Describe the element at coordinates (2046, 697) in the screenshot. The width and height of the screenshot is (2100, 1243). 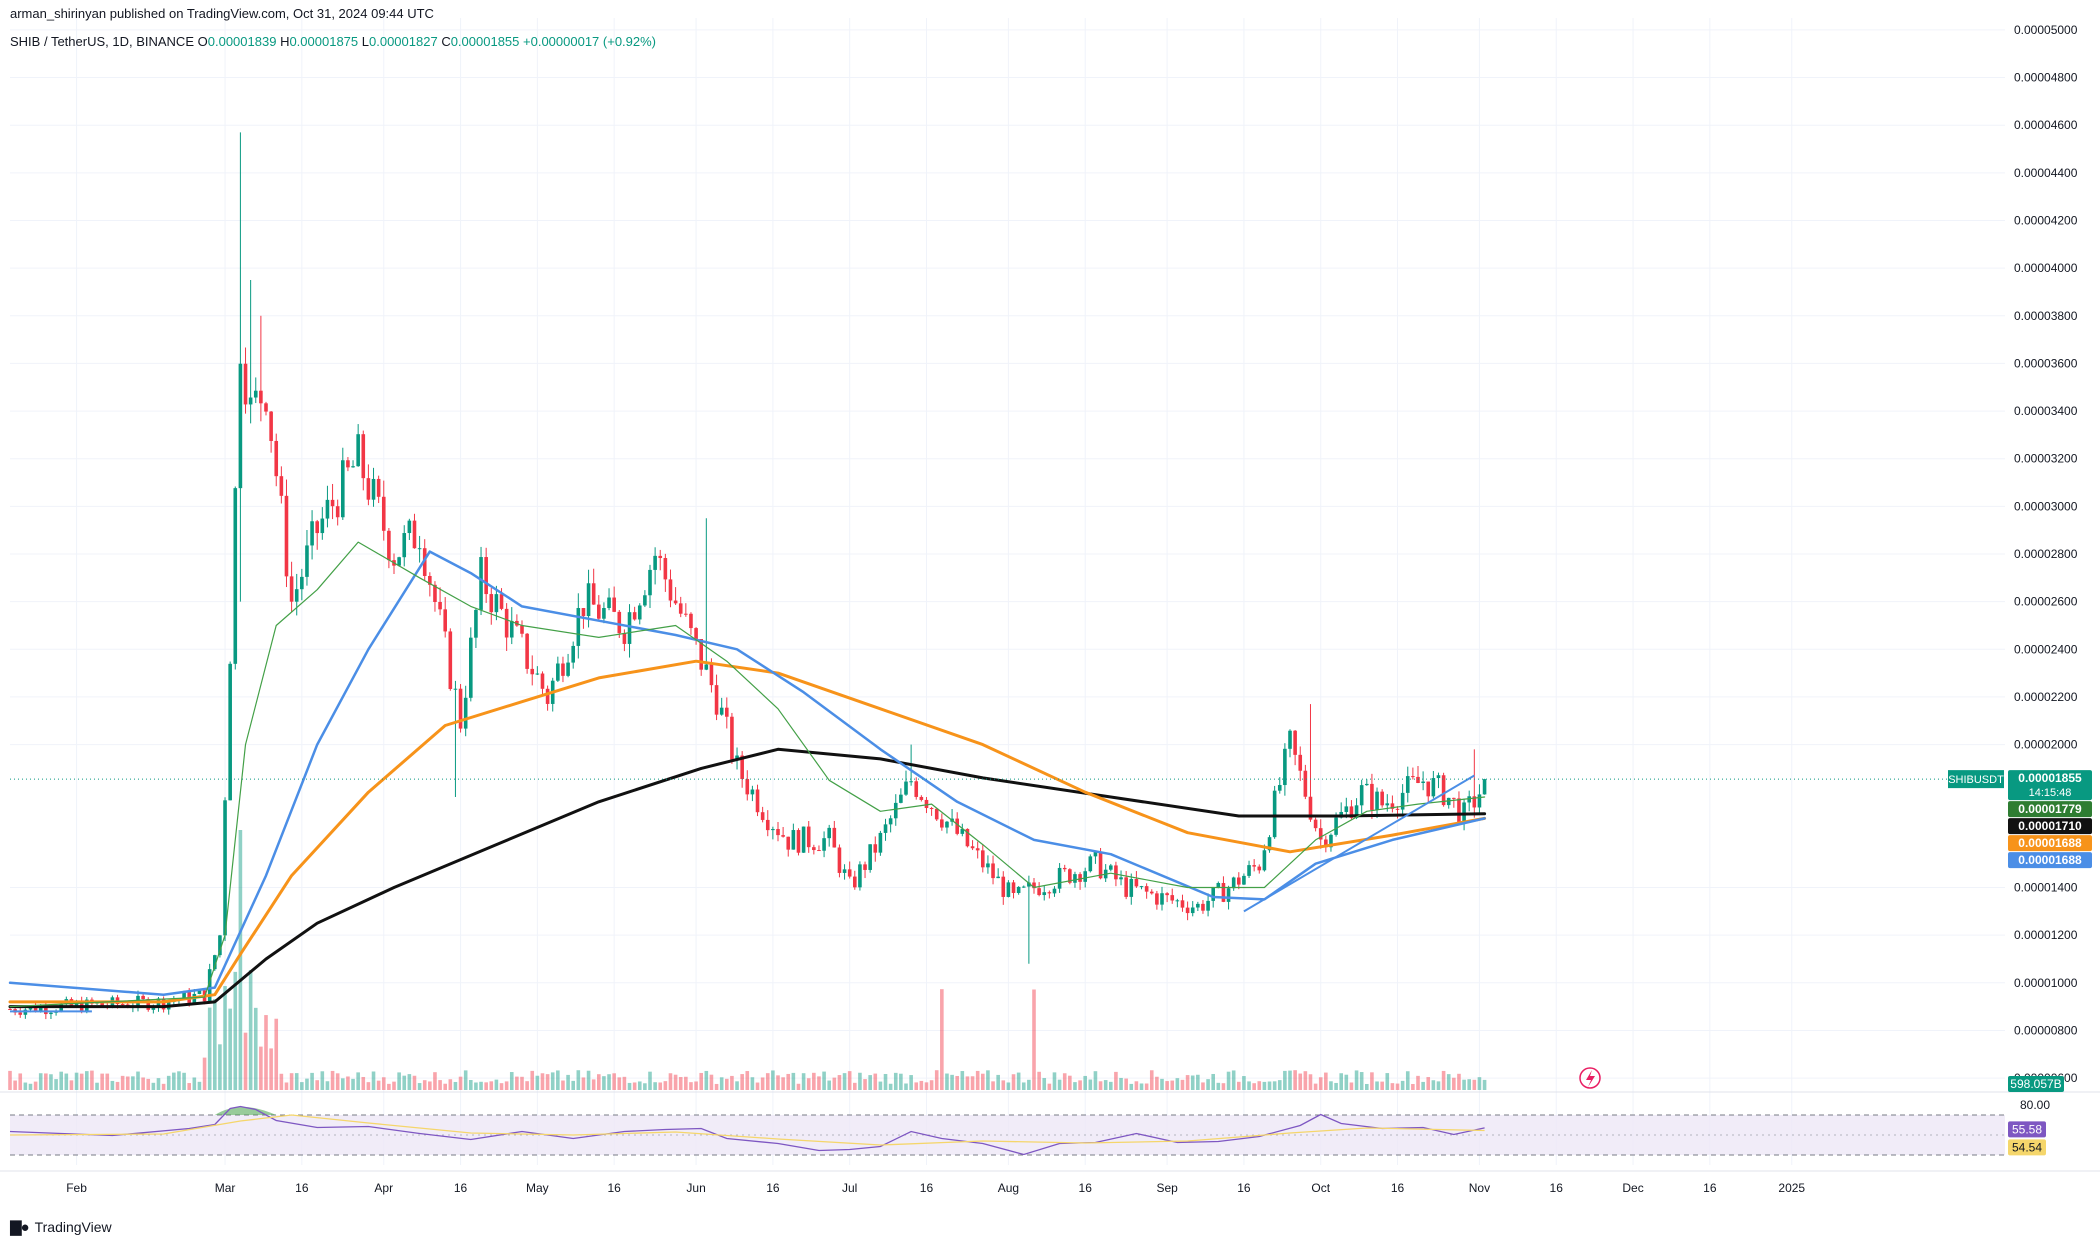
I see `y-tick-label: 0.00002200` at that location.